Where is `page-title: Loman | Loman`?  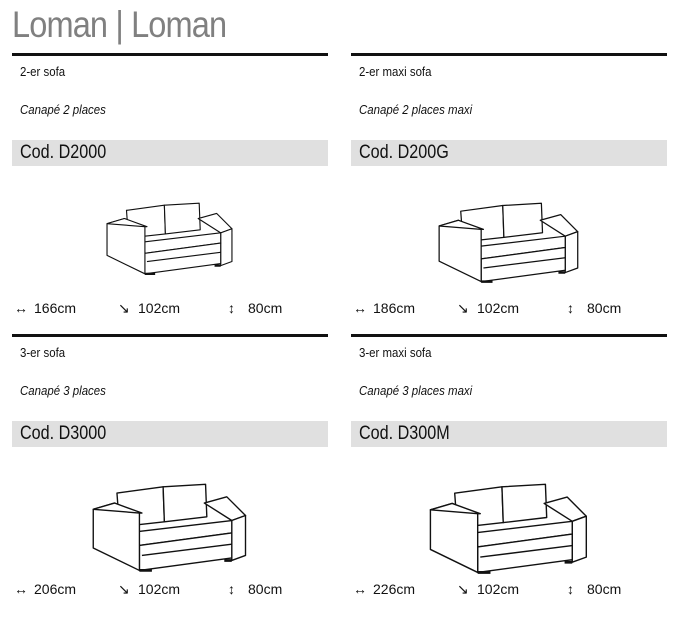 page-title: Loman | Loman is located at coordinates (119, 24).